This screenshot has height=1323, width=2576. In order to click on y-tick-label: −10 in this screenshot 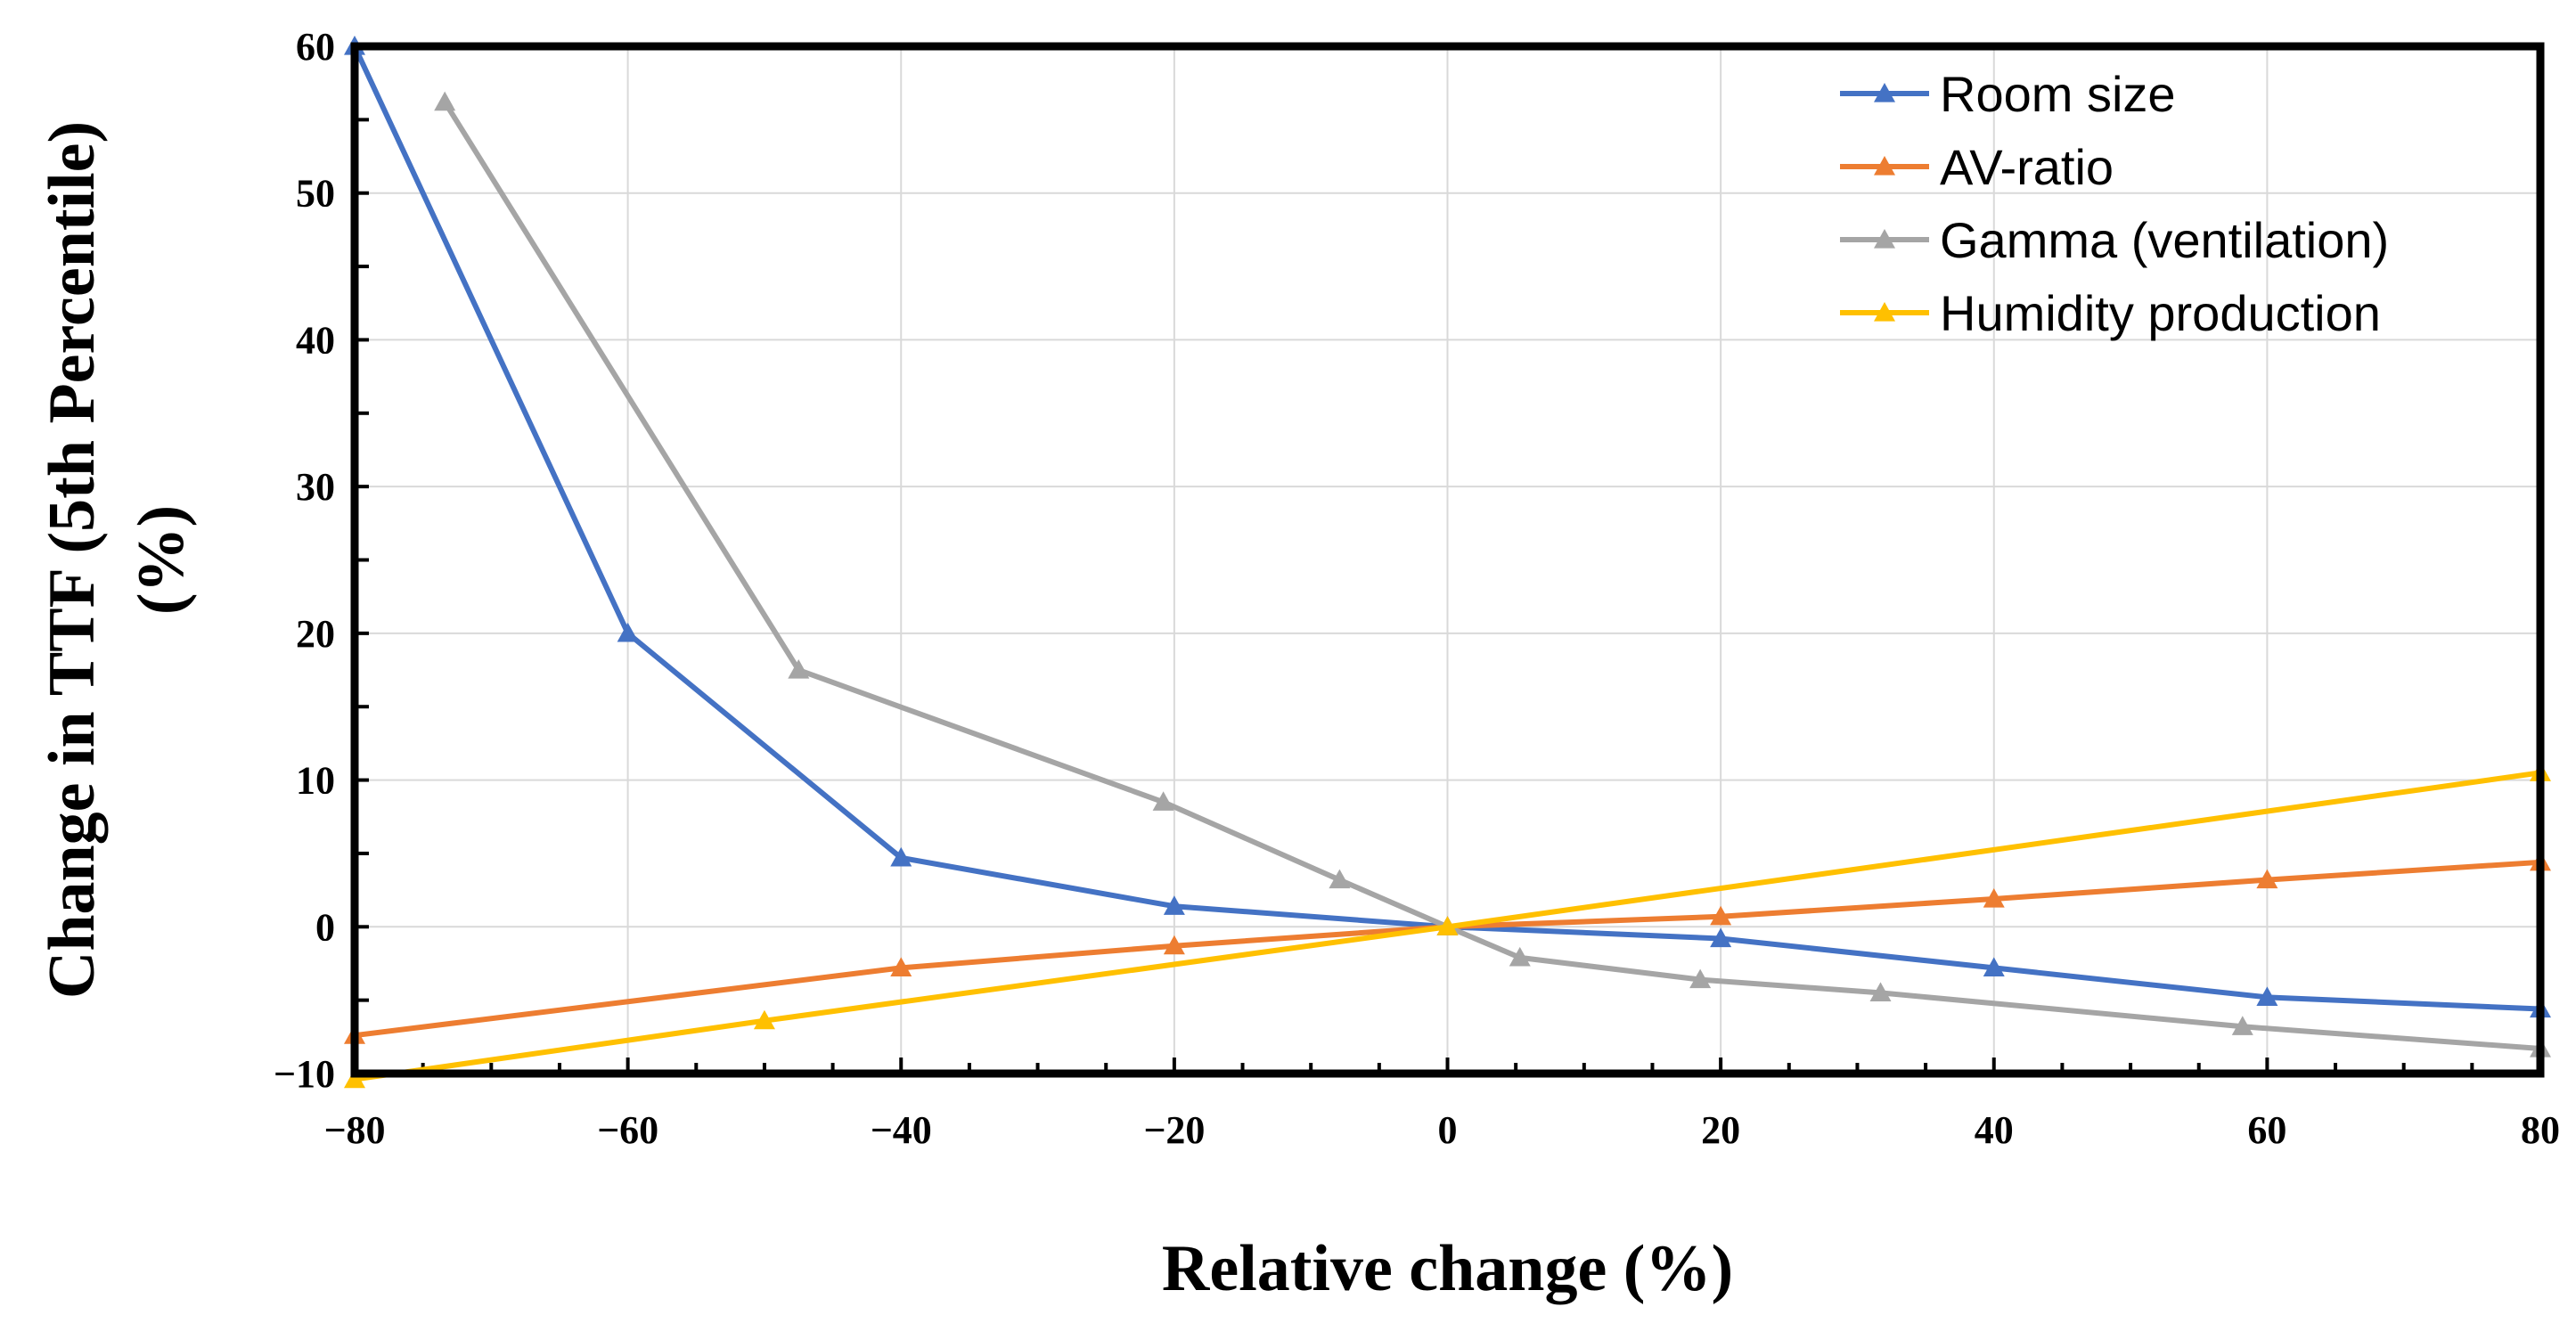, I will do `click(304, 1074)`.